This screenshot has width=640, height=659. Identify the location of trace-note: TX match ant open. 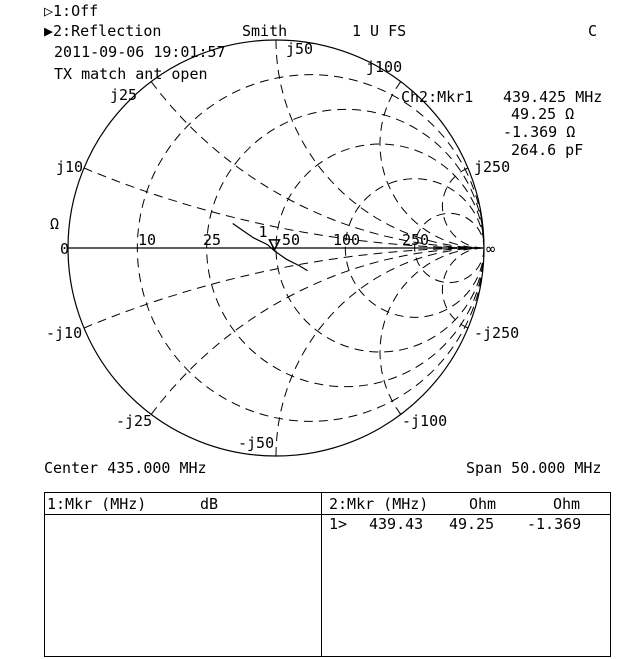
(131, 74).